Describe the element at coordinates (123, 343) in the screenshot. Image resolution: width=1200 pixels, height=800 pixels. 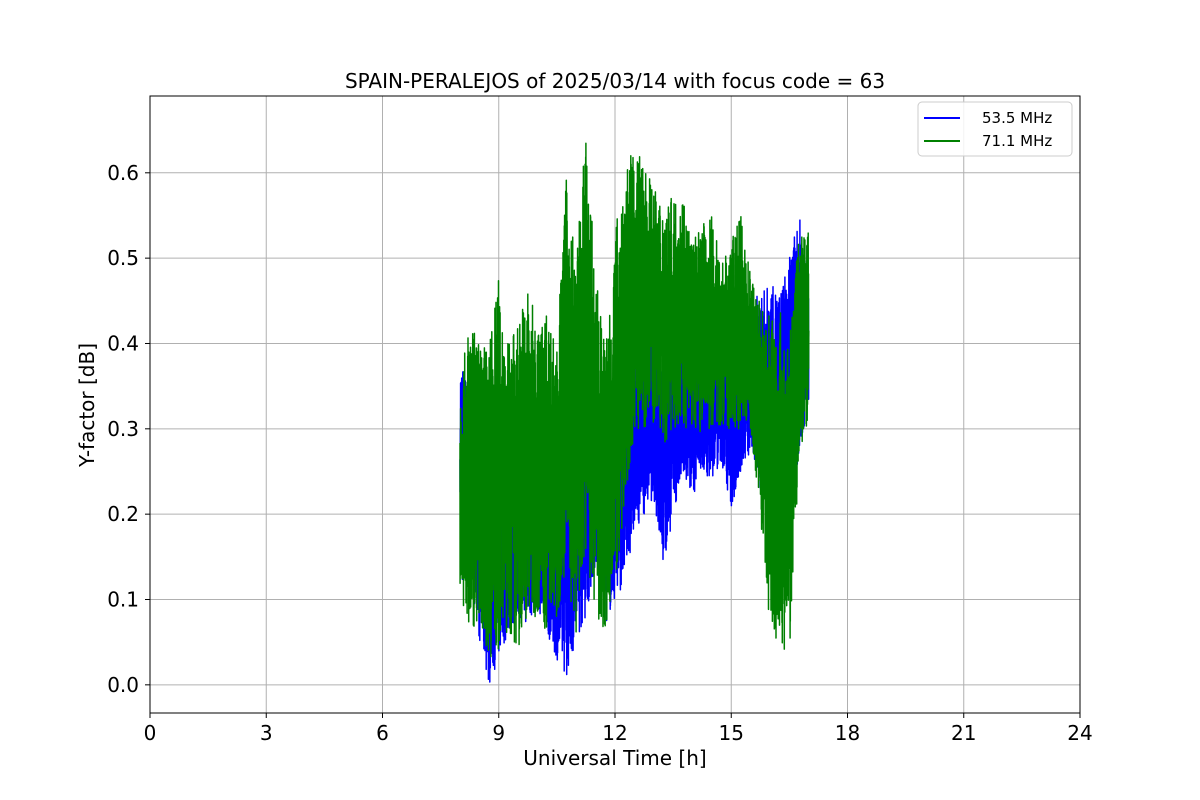
I see `y-tick-label: 0.4` at that location.